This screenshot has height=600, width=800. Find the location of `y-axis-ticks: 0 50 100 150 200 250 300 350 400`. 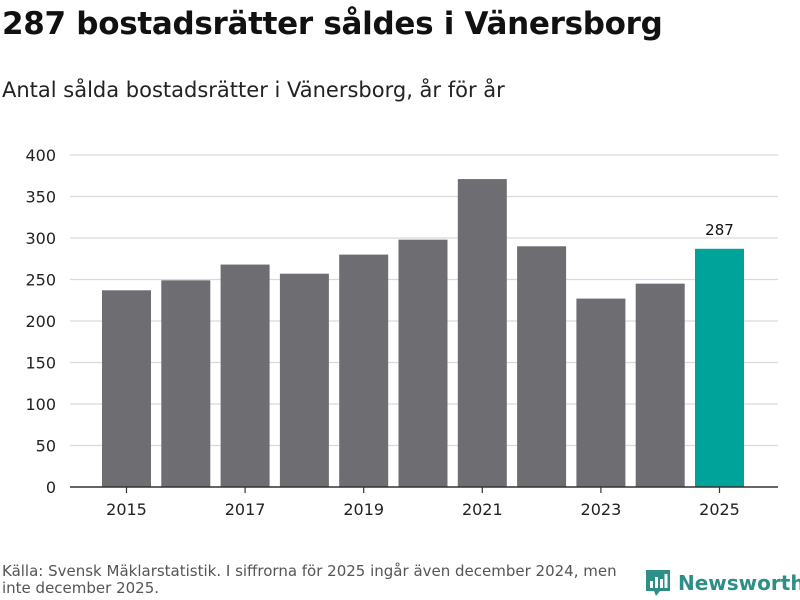

y-axis-ticks: 0 50 100 150 200 250 300 350 400 is located at coordinates (40, 321).